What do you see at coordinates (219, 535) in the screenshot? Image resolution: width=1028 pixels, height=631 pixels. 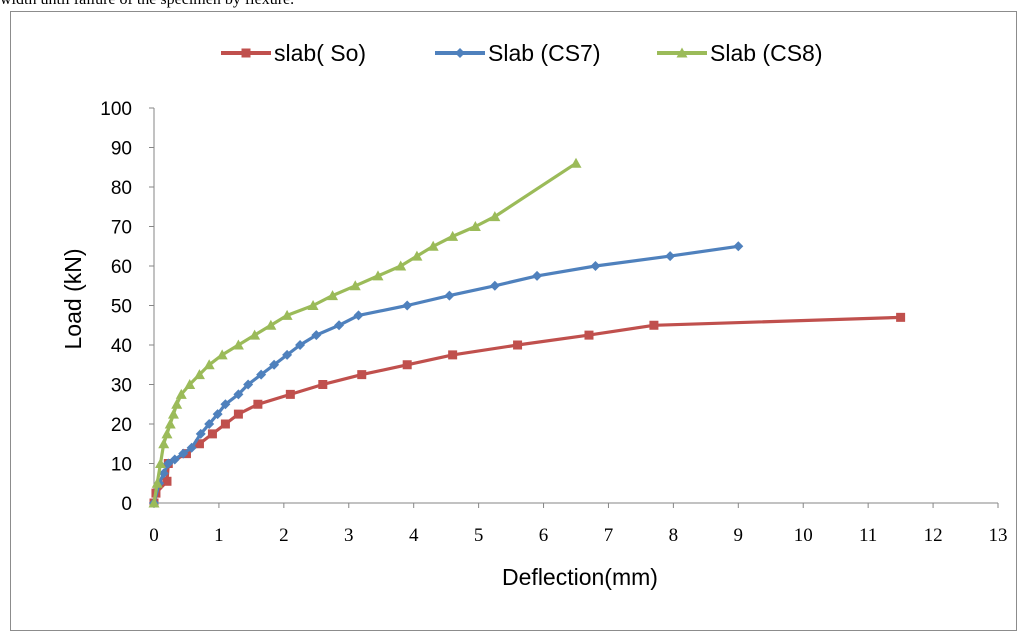 I see `x-tick-label: 1` at bounding box center [219, 535].